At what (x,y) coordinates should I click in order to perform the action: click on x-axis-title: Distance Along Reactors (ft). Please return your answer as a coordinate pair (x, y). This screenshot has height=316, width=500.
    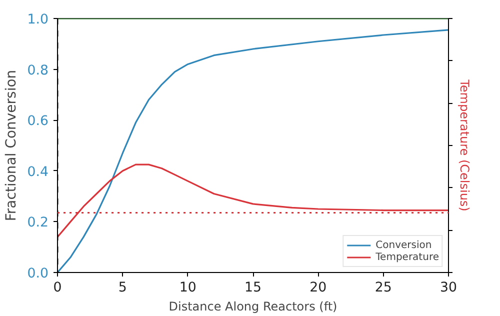
    Looking at the image, I should click on (253, 307).